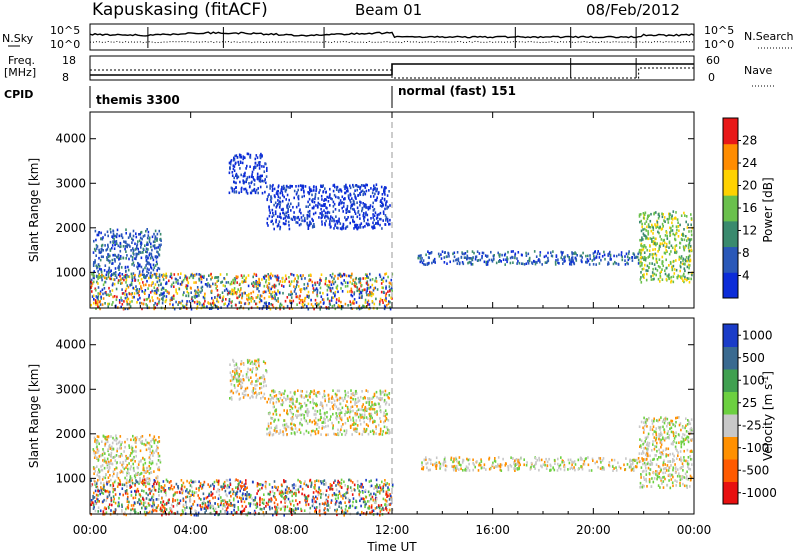  What do you see at coordinates (746, 253) in the screenshot?
I see `colorbar-tick-label: 8` at bounding box center [746, 253].